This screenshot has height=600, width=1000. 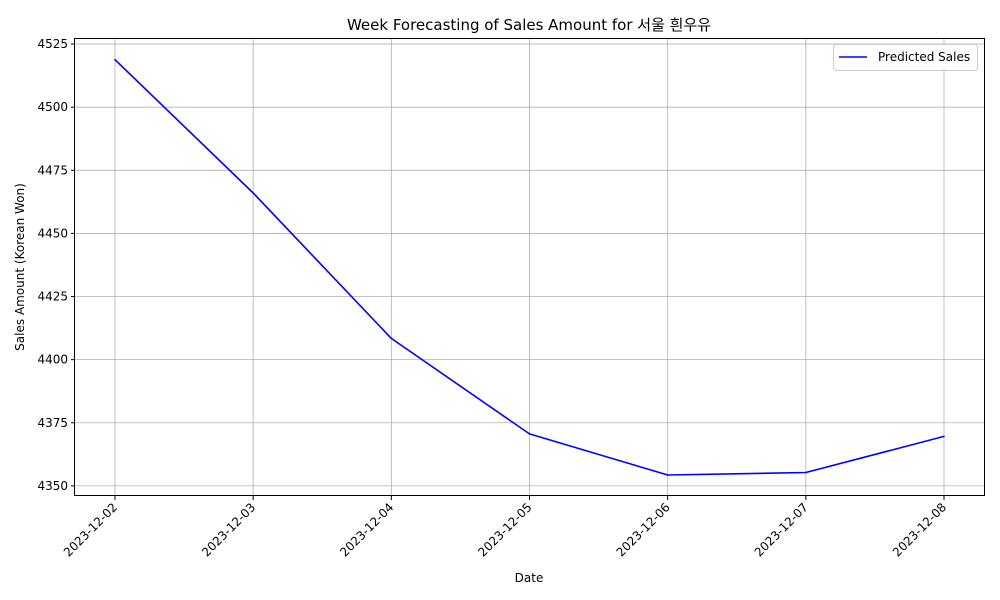 What do you see at coordinates (20, 267) in the screenshot?
I see `y-axis-label: Sales Amount (Korean Won)` at bounding box center [20, 267].